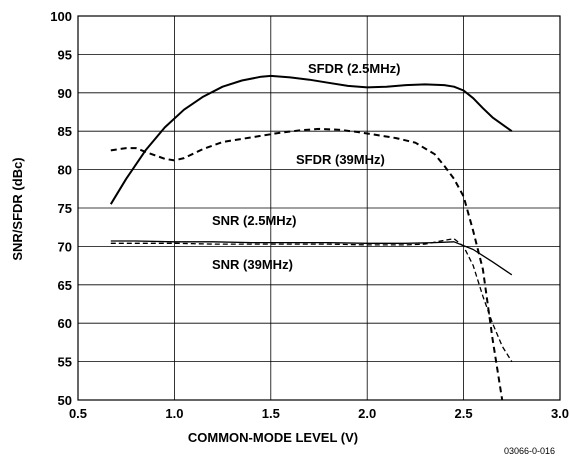  What do you see at coordinates (65, 400) in the screenshot?
I see `y-tick-label: 50` at bounding box center [65, 400].